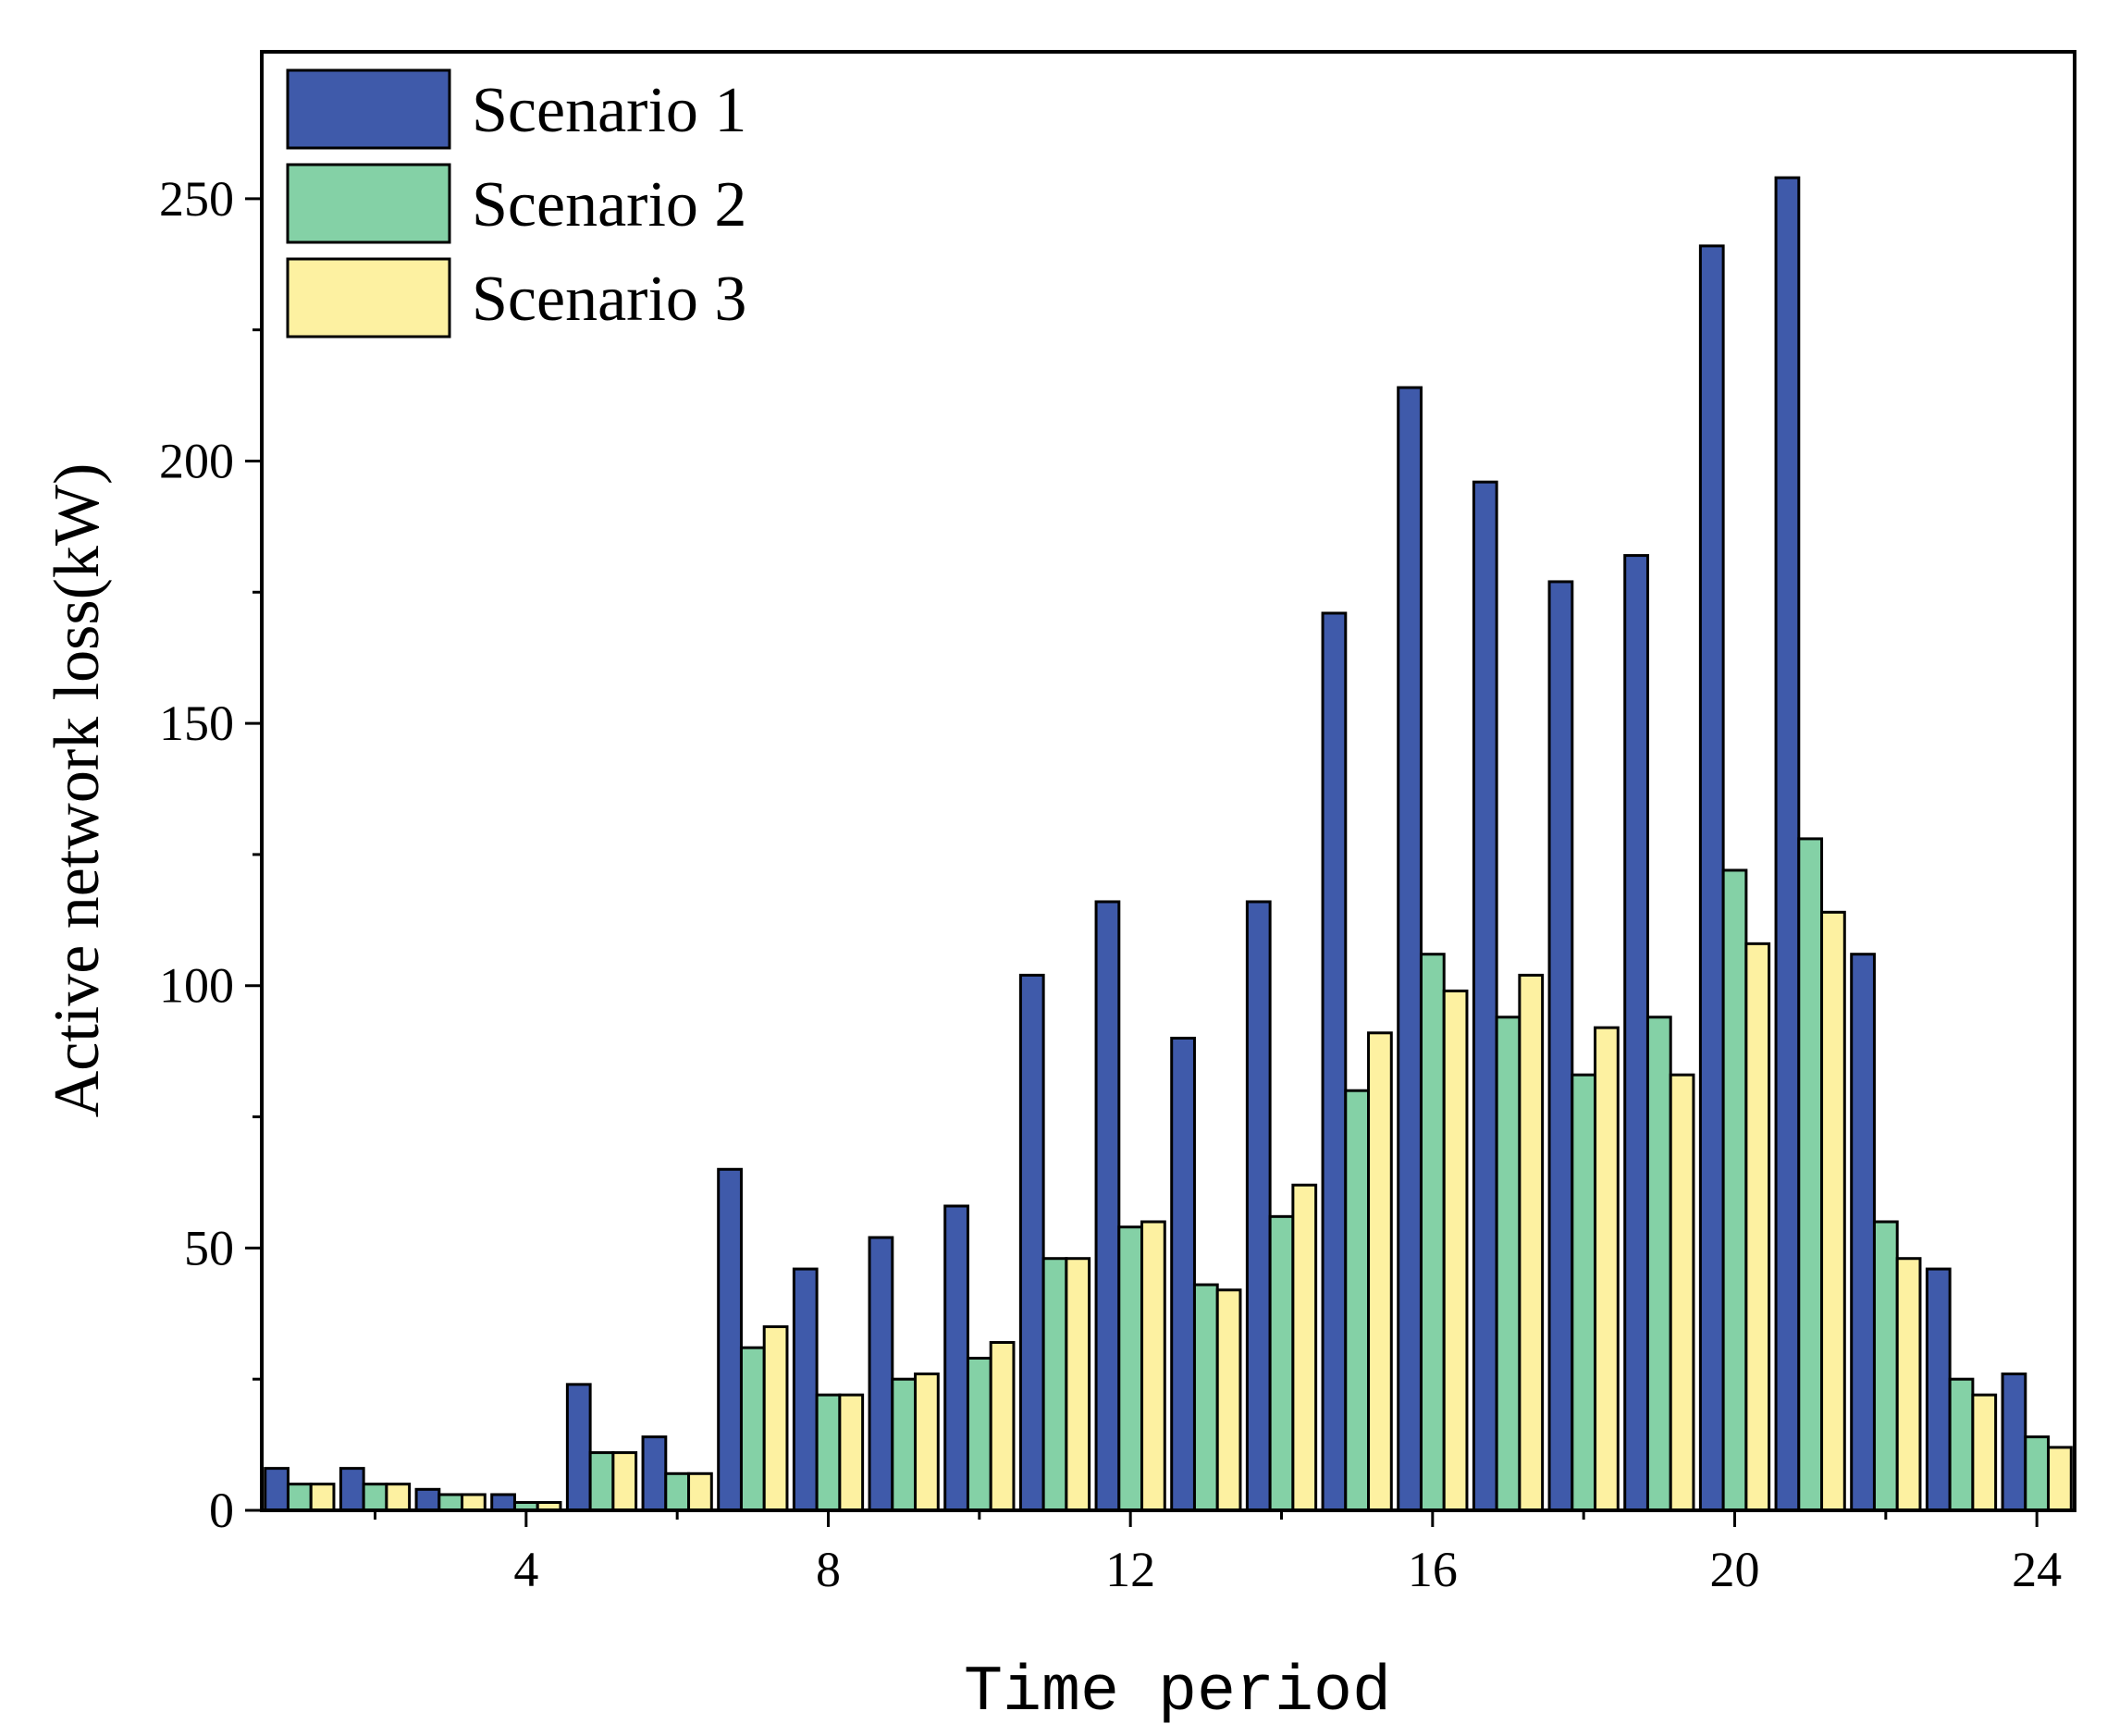 The height and width of the screenshot is (1736, 2107). What do you see at coordinates (221, 1510) in the screenshot?
I see `y-tick-label-0: 0` at bounding box center [221, 1510].